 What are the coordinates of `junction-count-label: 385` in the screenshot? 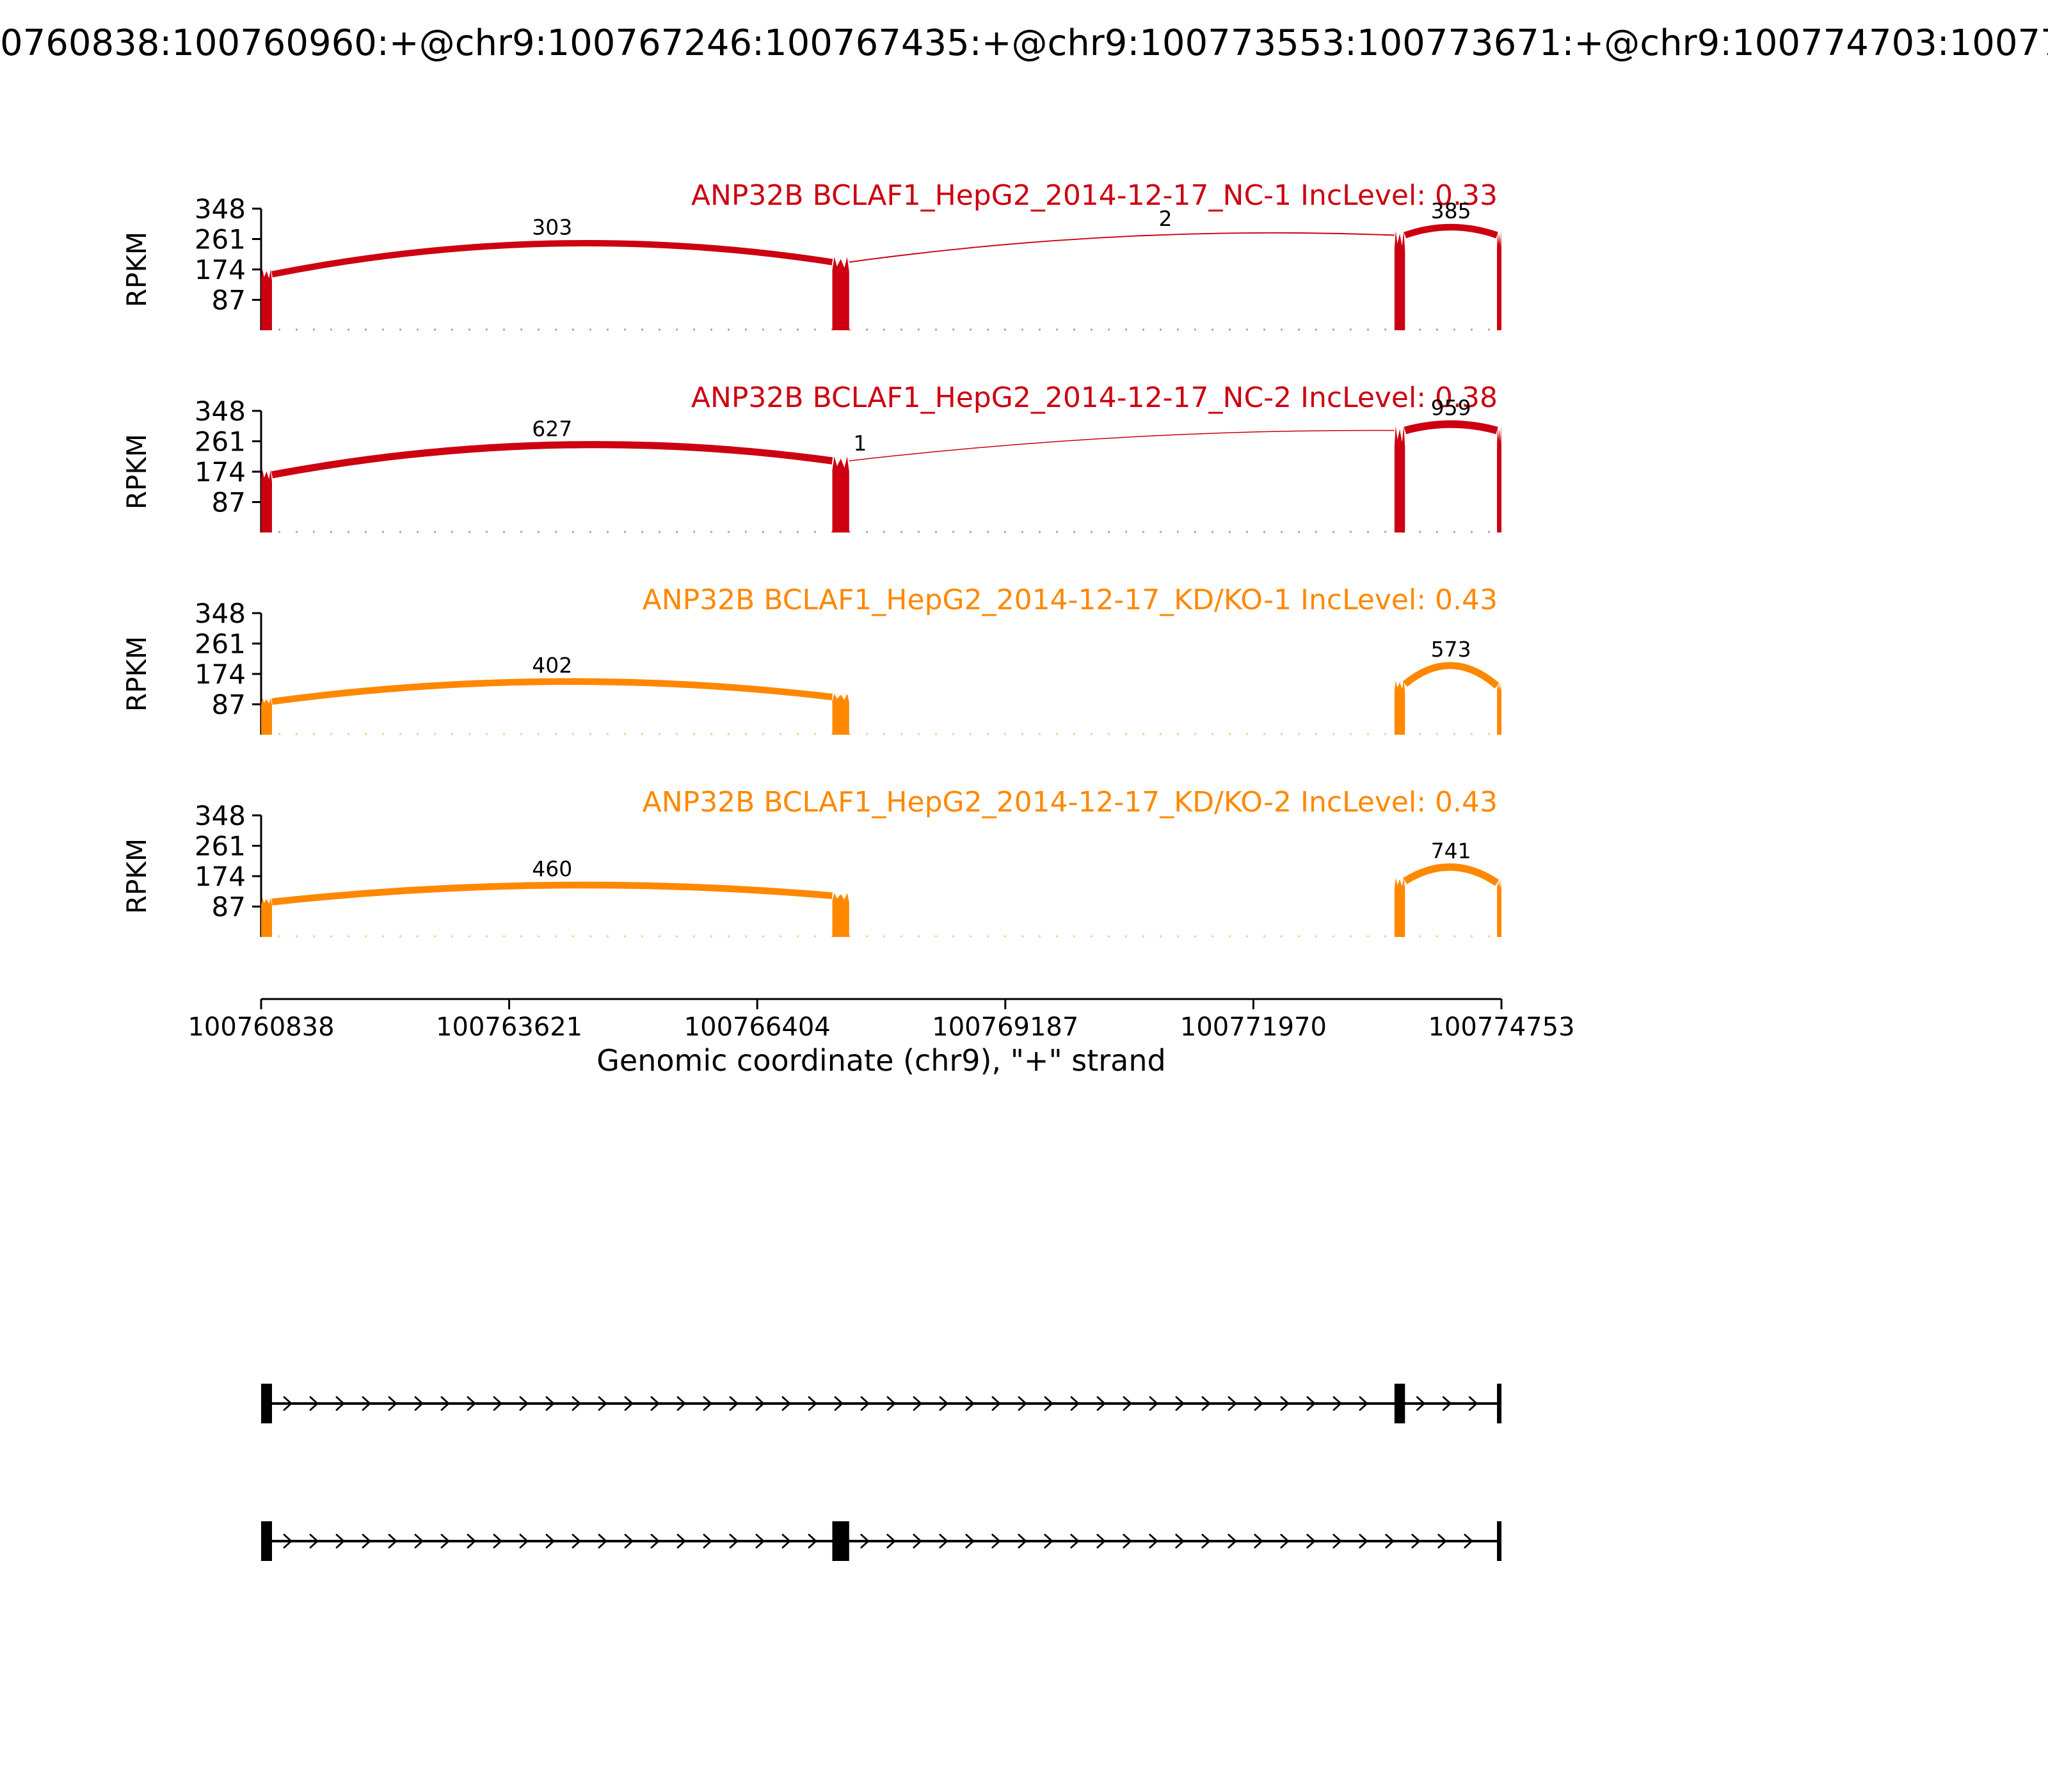 It's located at (1451, 210).